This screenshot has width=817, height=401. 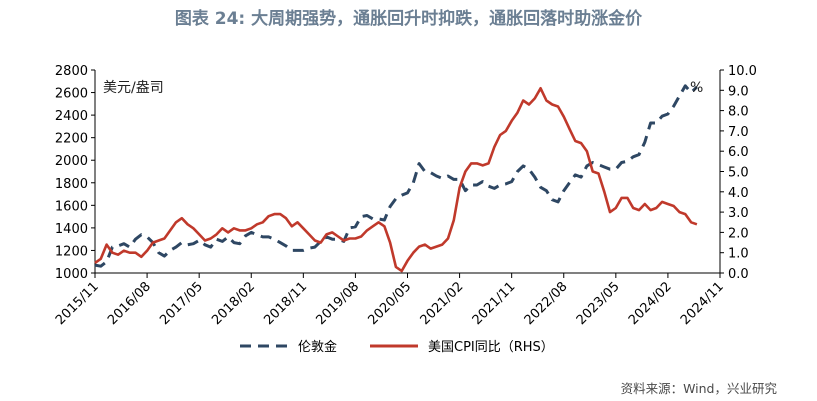 I want to click on right-axis-ticks: 0.0 1.0 2.0 3.0 4.0 5.0 6.0 7.0 8.0 9.0 10.0, so click(x=738, y=173).